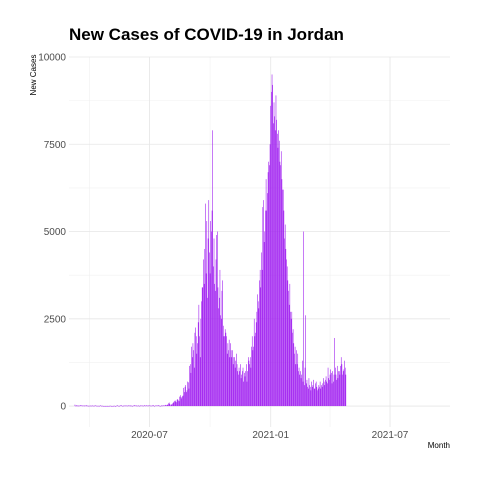 The width and height of the screenshot is (480, 485). What do you see at coordinates (55, 319) in the screenshot?
I see `y-tick-label: 2500` at bounding box center [55, 319].